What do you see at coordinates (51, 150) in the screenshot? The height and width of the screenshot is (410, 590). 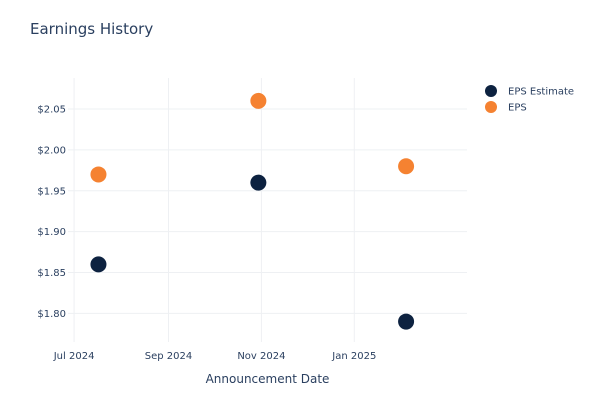 I see `y-tick-label: $2.00` at bounding box center [51, 150].